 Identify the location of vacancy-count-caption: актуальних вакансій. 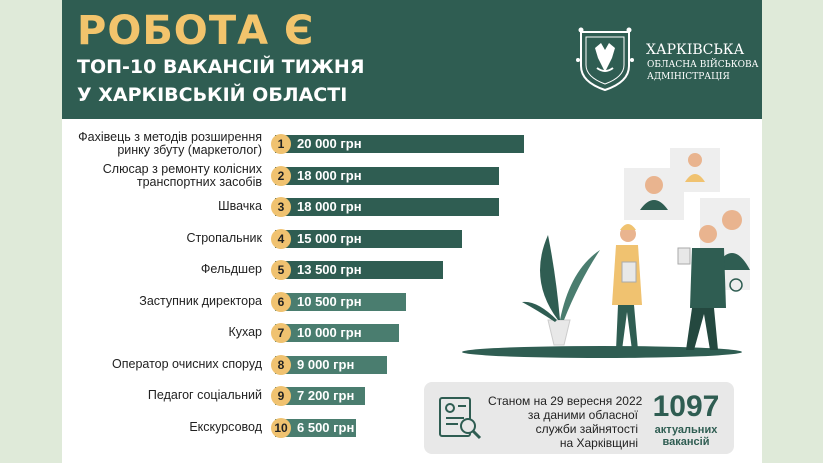
(686, 436).